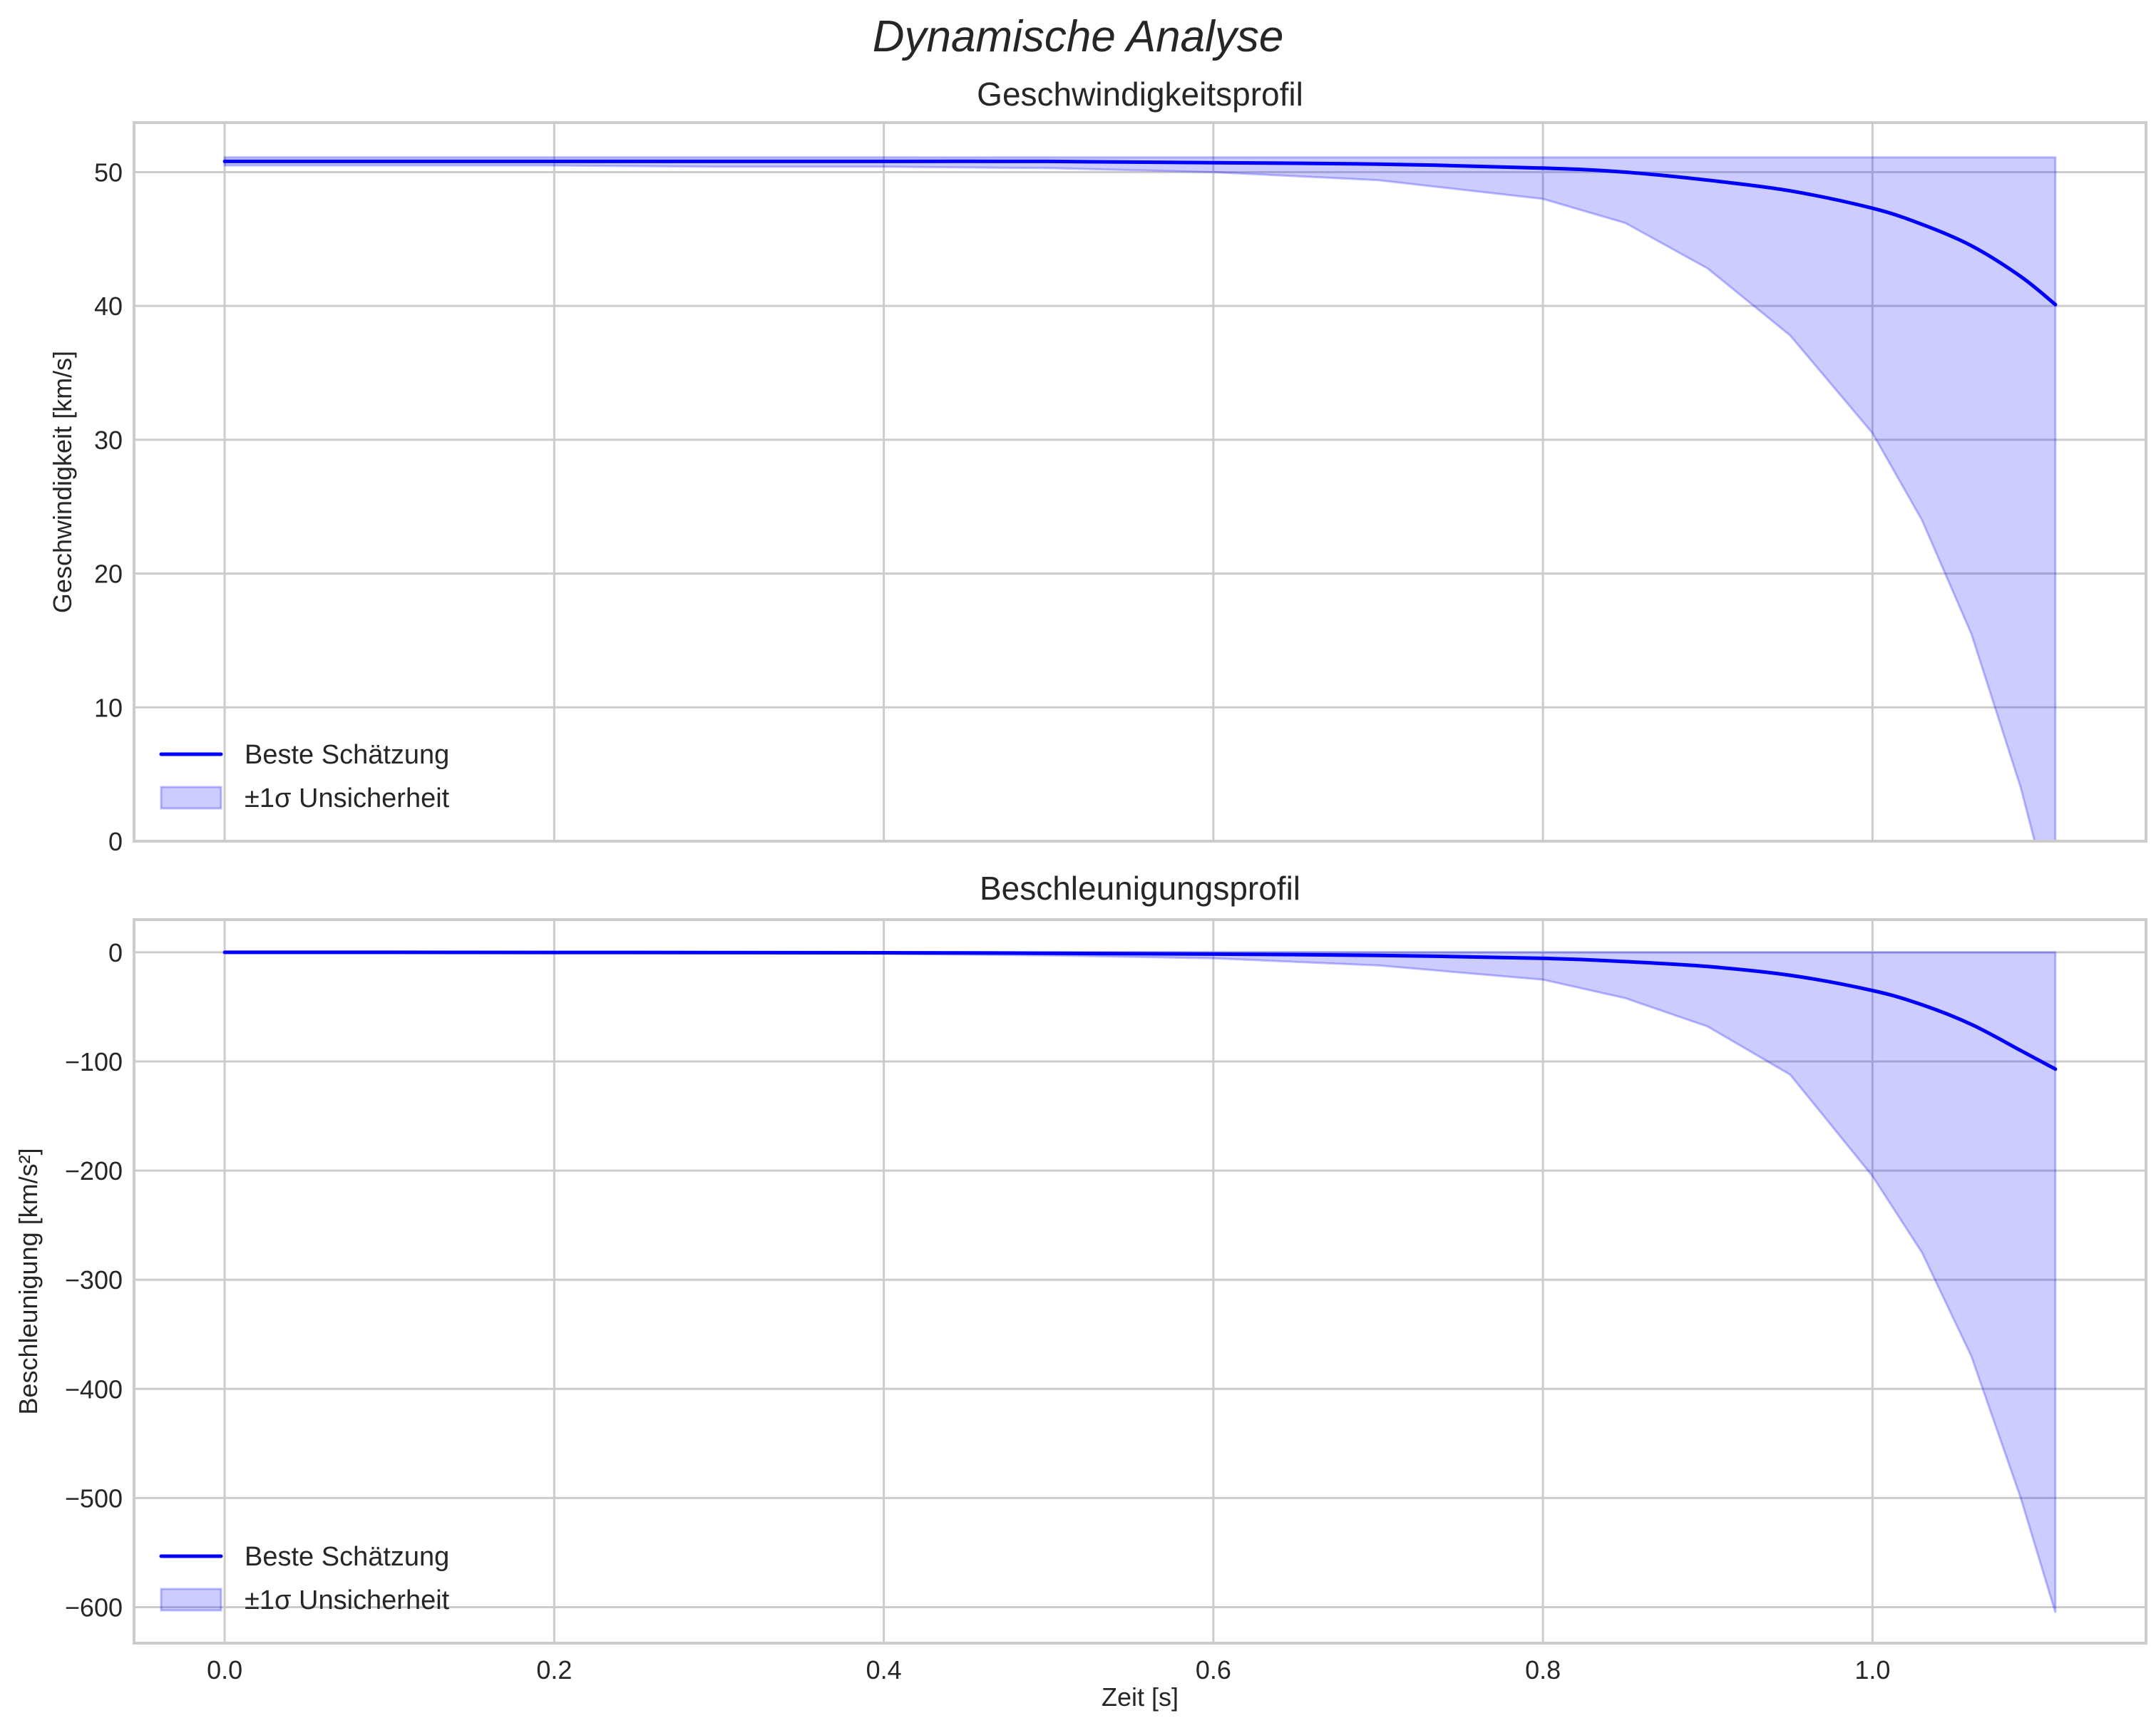  I want to click on y-tick-label: −100, so click(94, 1061).